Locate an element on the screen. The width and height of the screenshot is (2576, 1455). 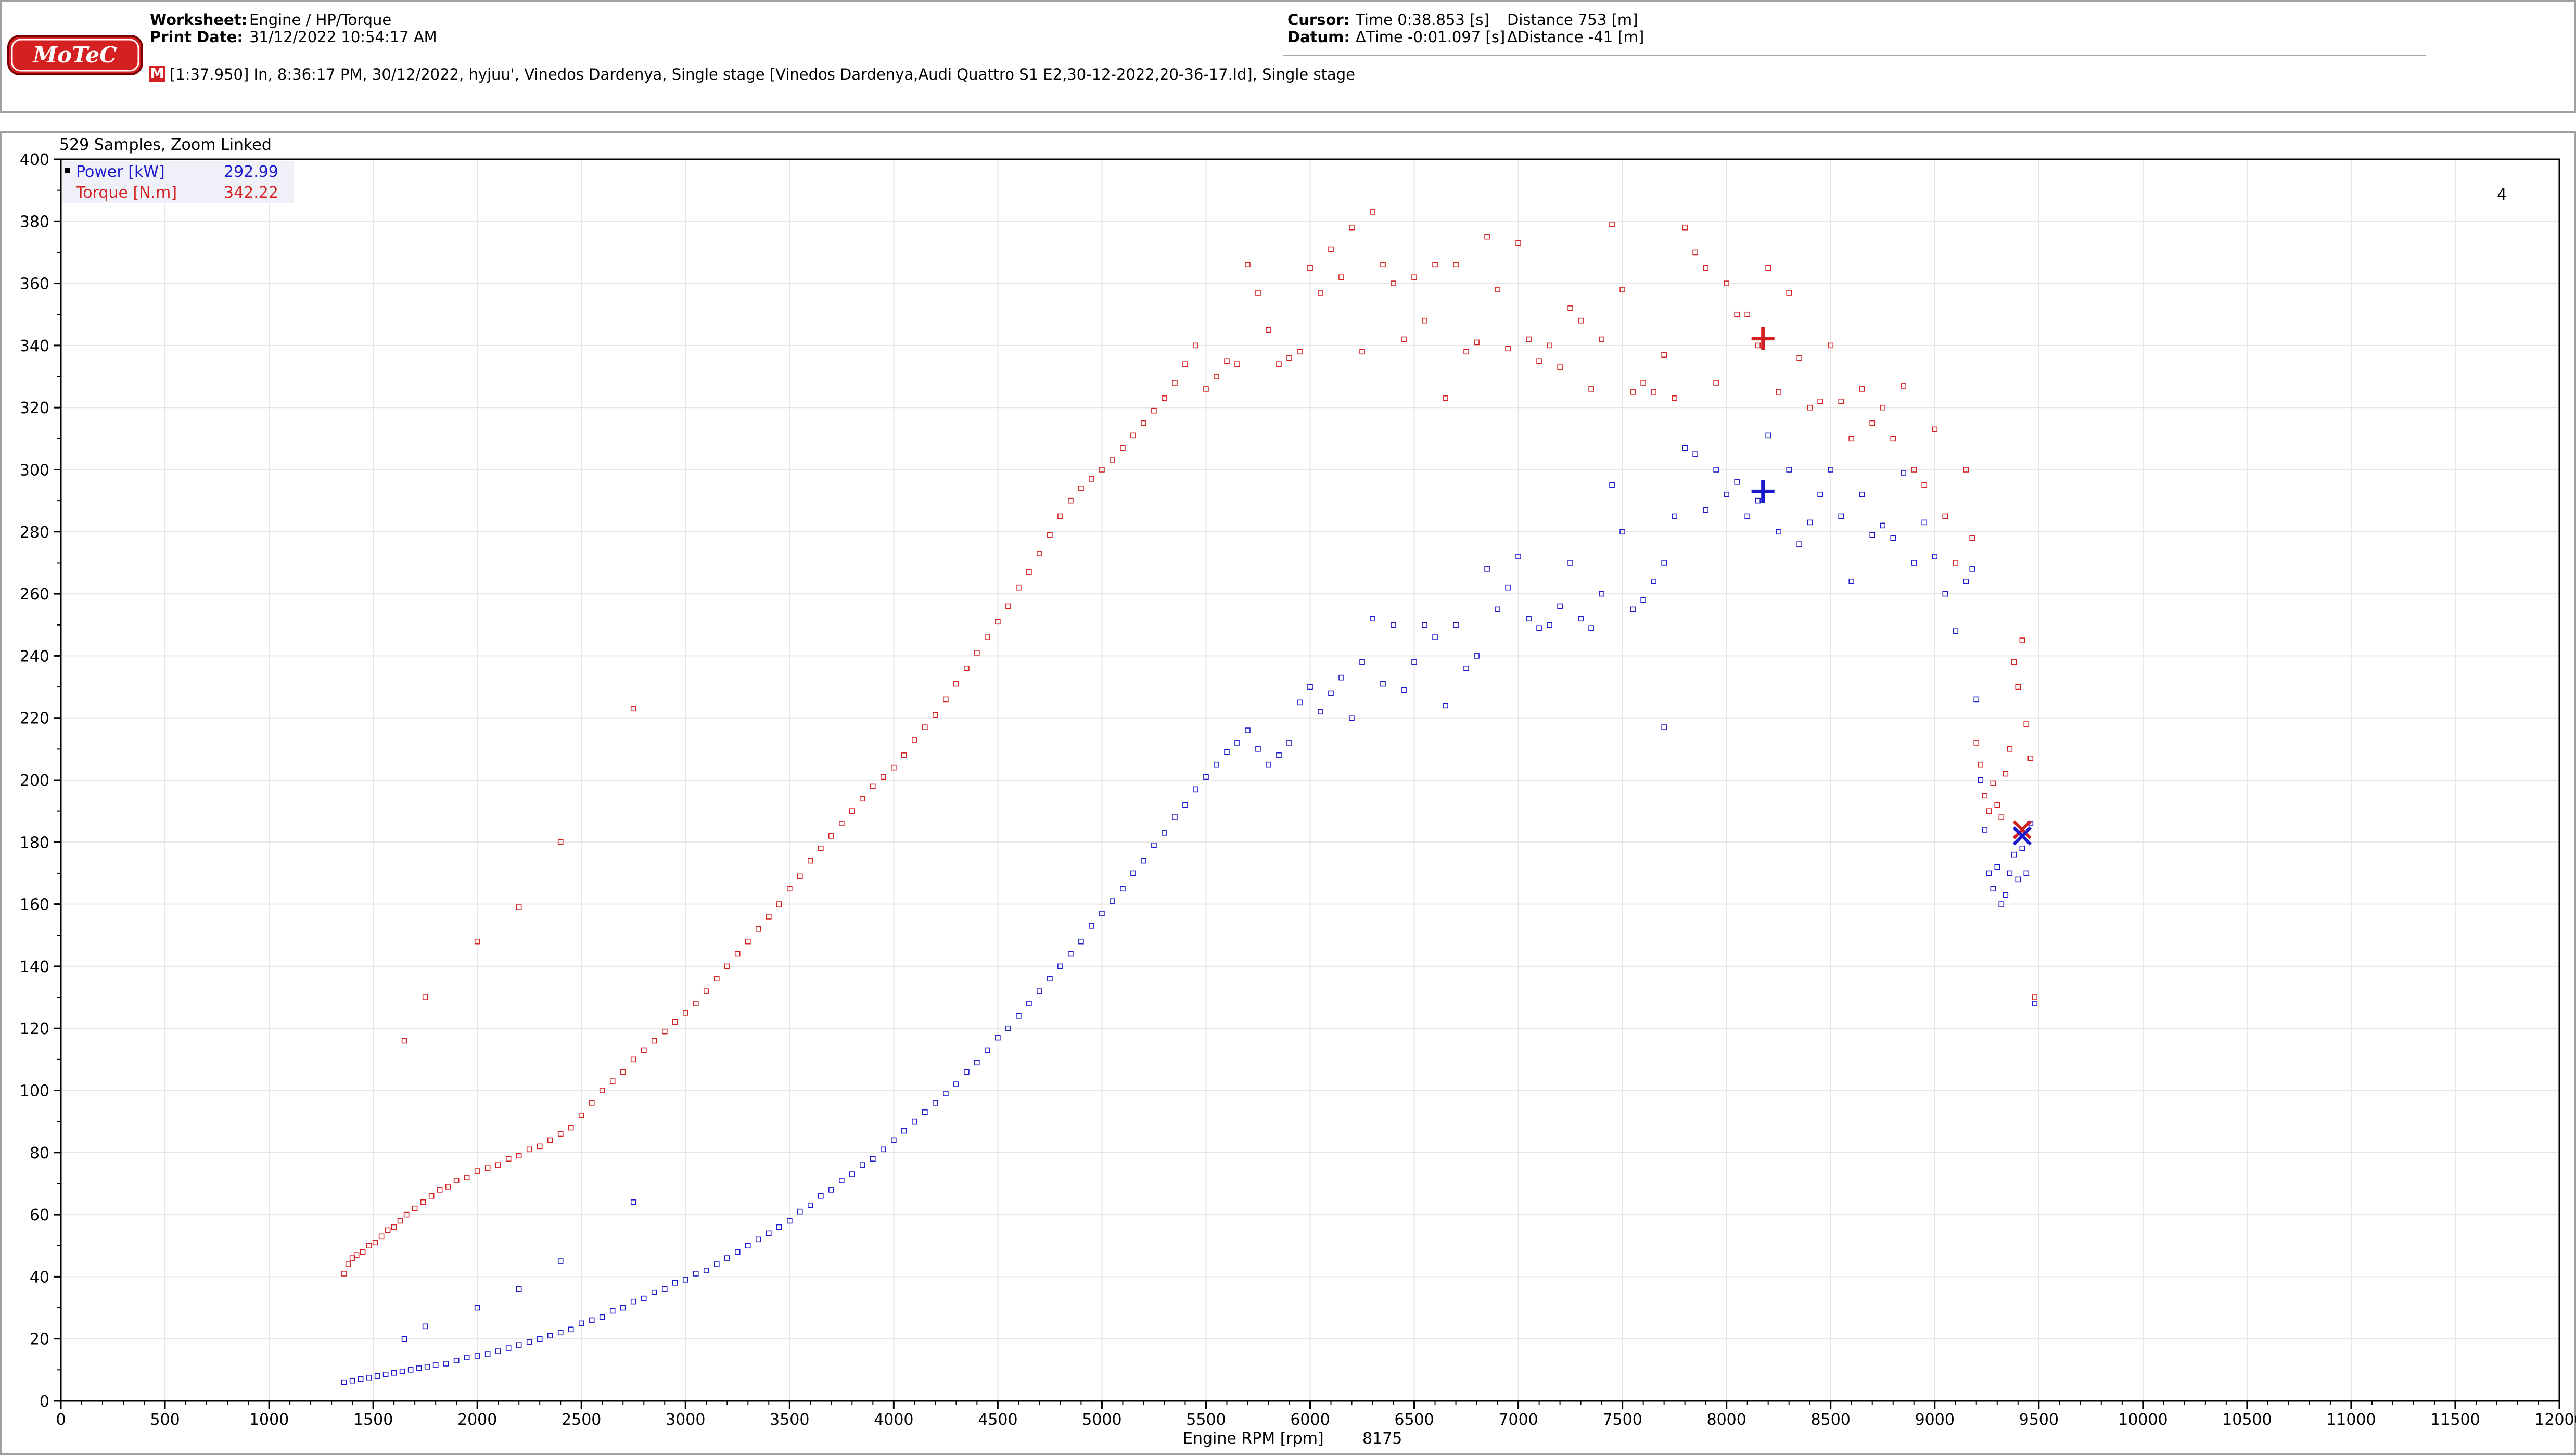
x-tick-label: 7500 is located at coordinates (1622, 1420).